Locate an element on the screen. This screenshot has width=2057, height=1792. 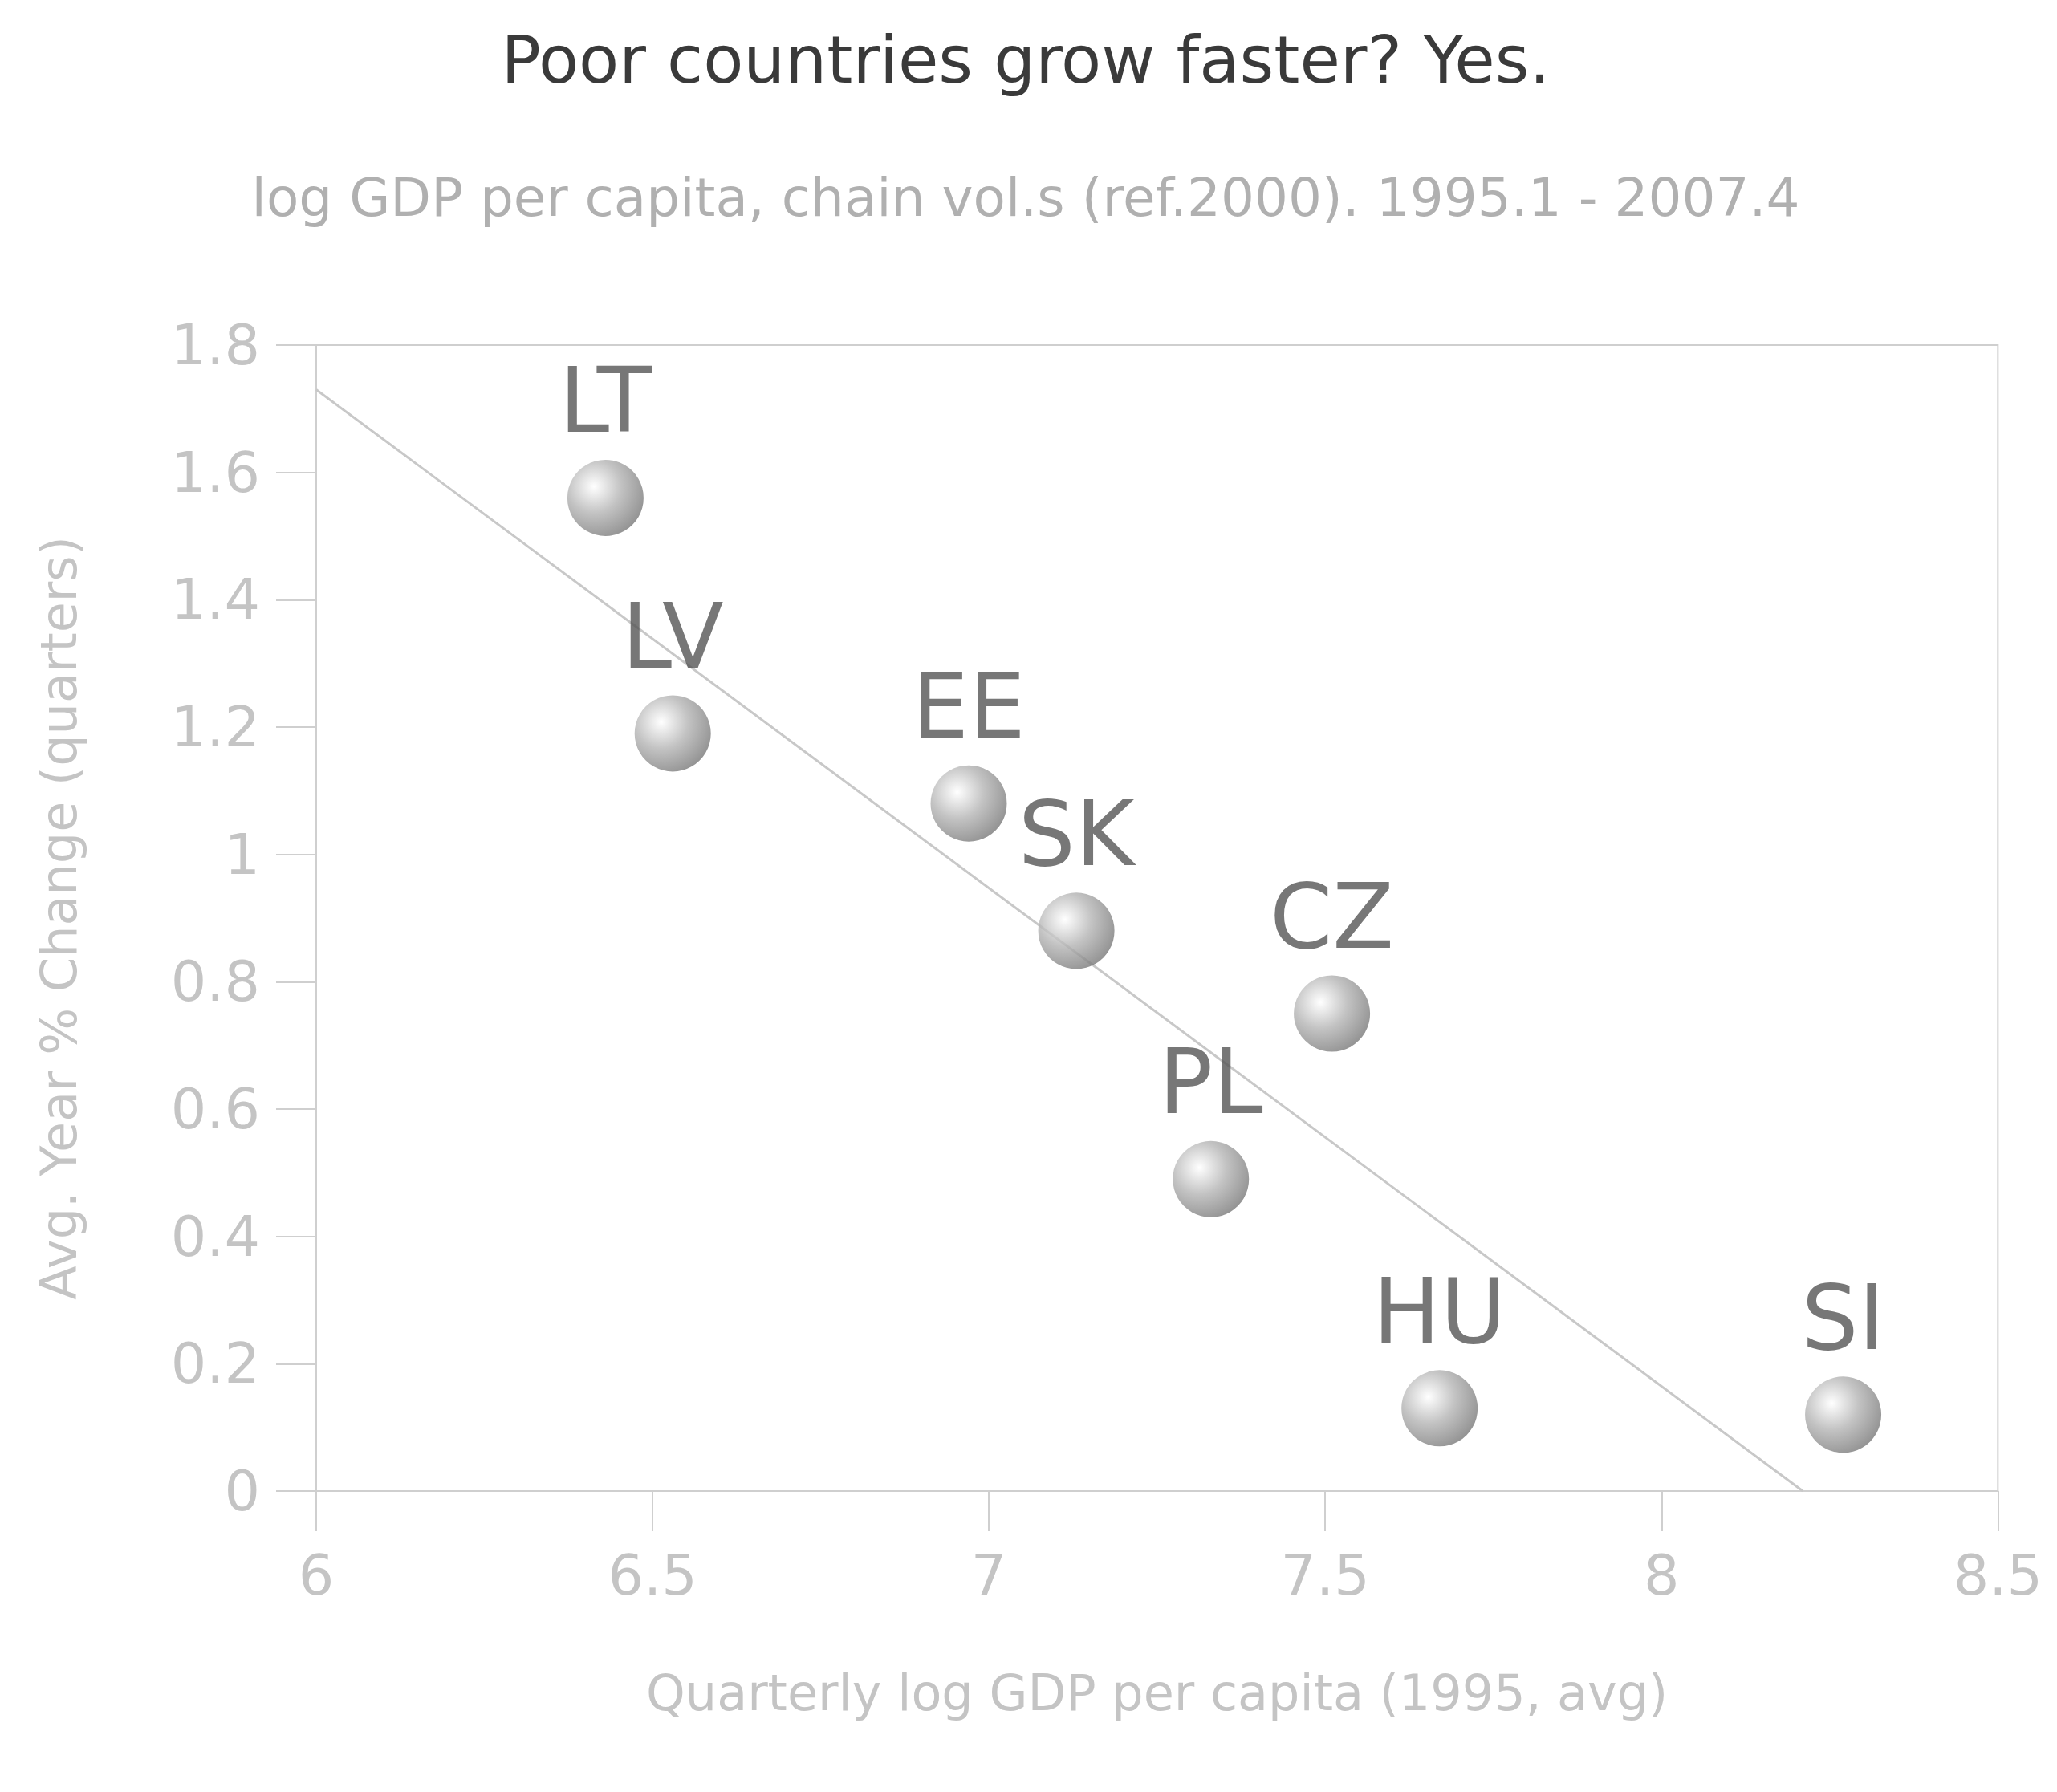
y-tick-label: 0.6 is located at coordinates (215, 1109).